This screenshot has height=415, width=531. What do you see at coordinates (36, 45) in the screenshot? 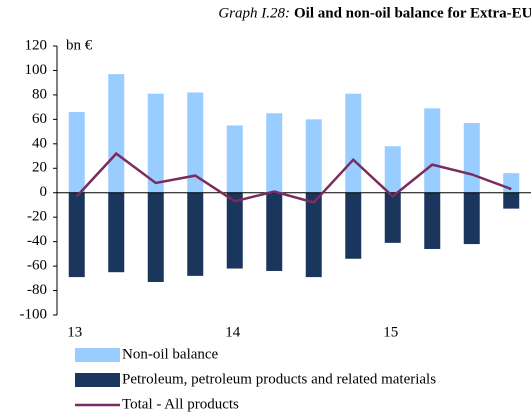
I see `y-tick-label: 120` at bounding box center [36, 45].